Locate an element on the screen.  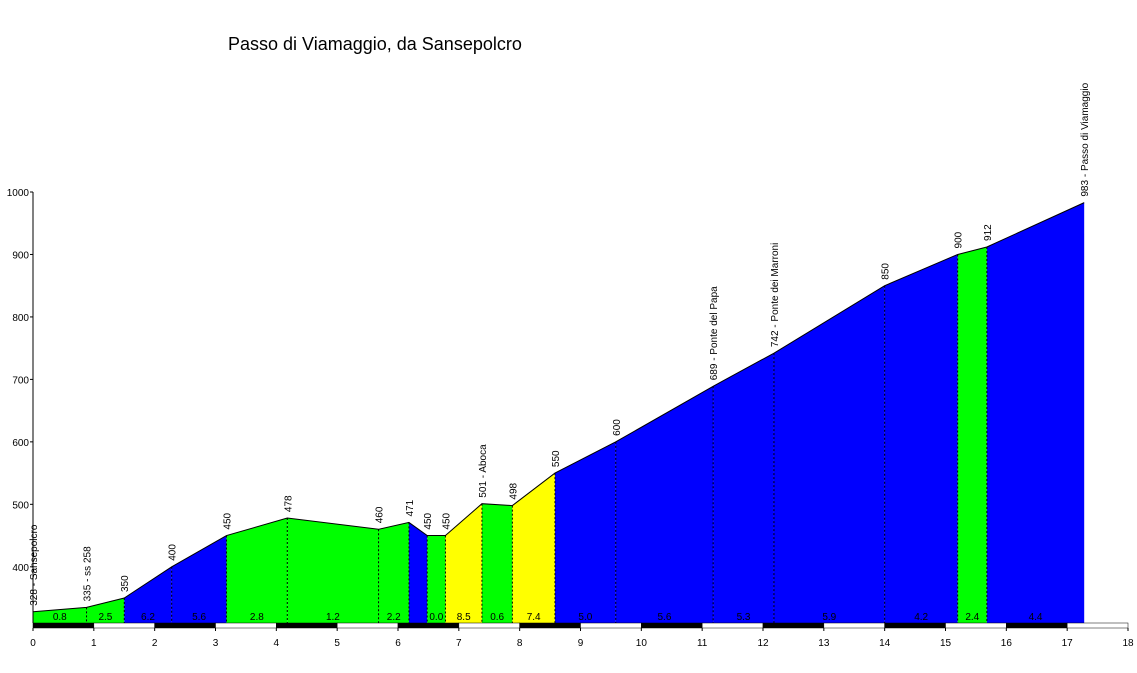
gradient-label-8: 0.0 is located at coordinates (436, 617).